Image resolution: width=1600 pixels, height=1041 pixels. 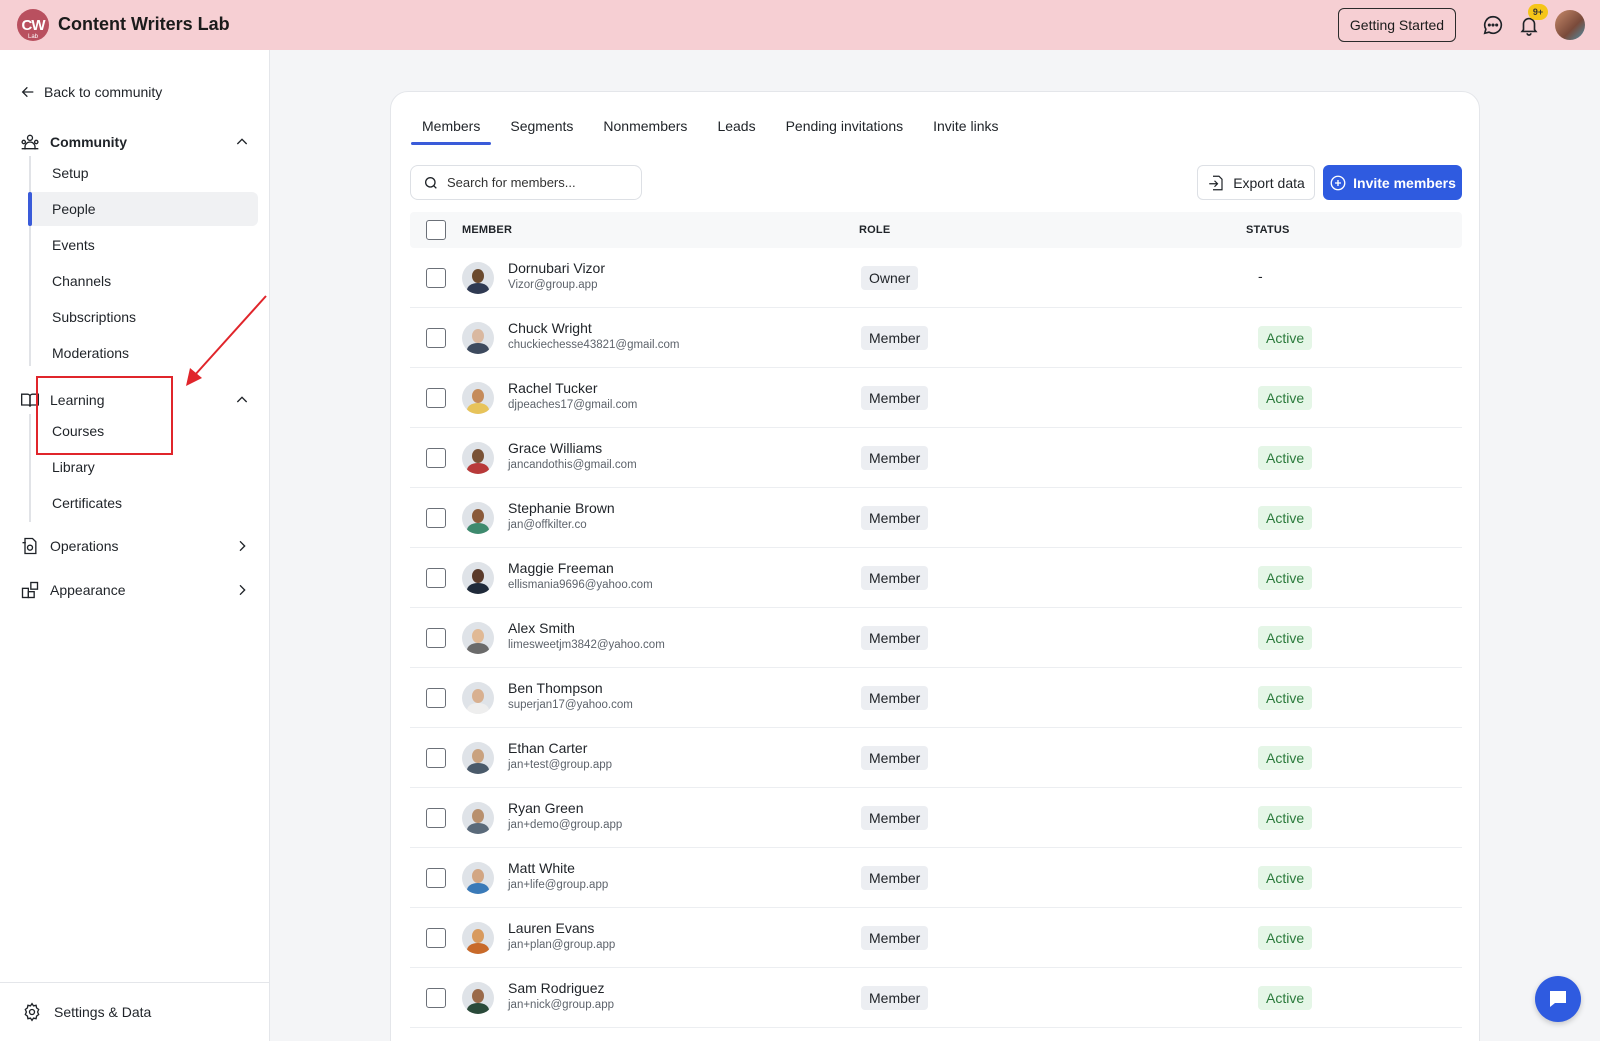 What do you see at coordinates (103, 92) in the screenshot?
I see `back-link-label: Back to community` at bounding box center [103, 92].